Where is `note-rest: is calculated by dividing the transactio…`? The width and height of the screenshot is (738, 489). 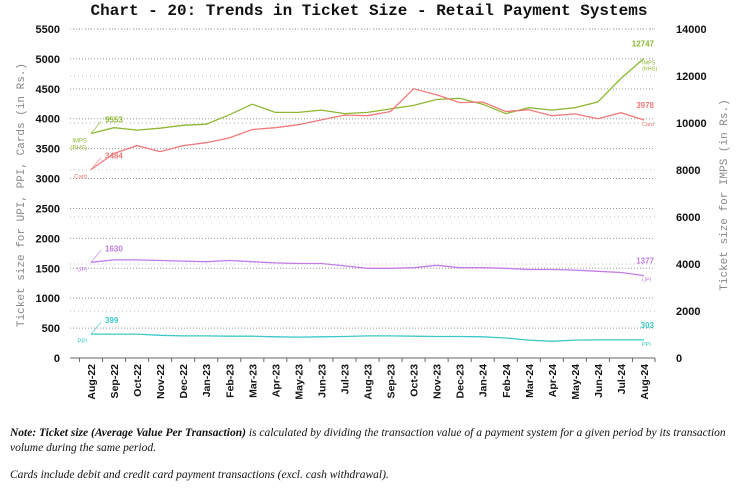 note-rest: is calculated by dividing the transactio… is located at coordinates (368, 440).